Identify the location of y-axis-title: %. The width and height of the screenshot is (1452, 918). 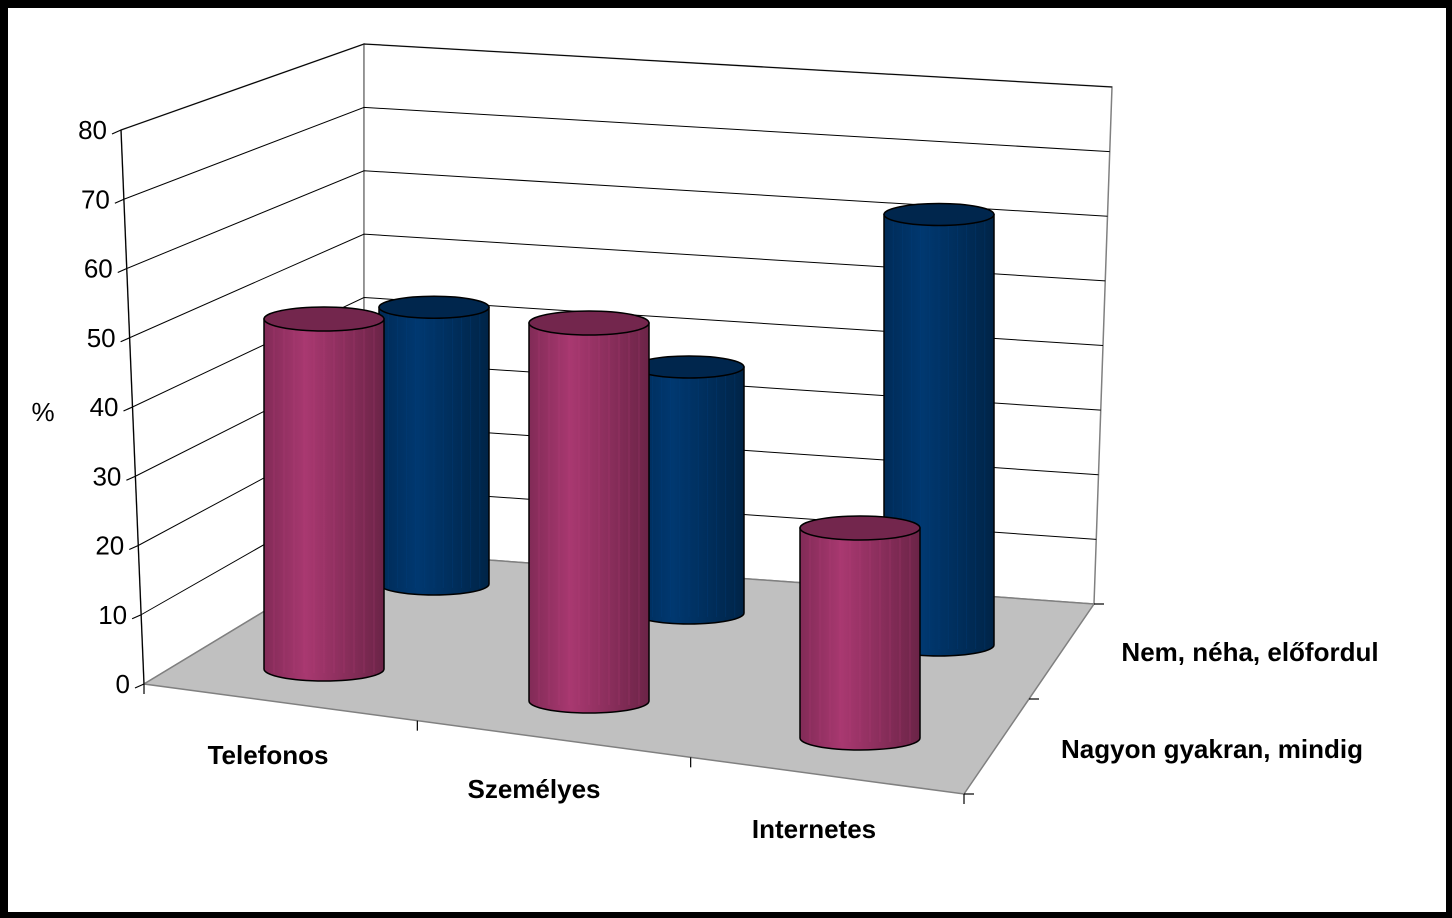
(42, 412).